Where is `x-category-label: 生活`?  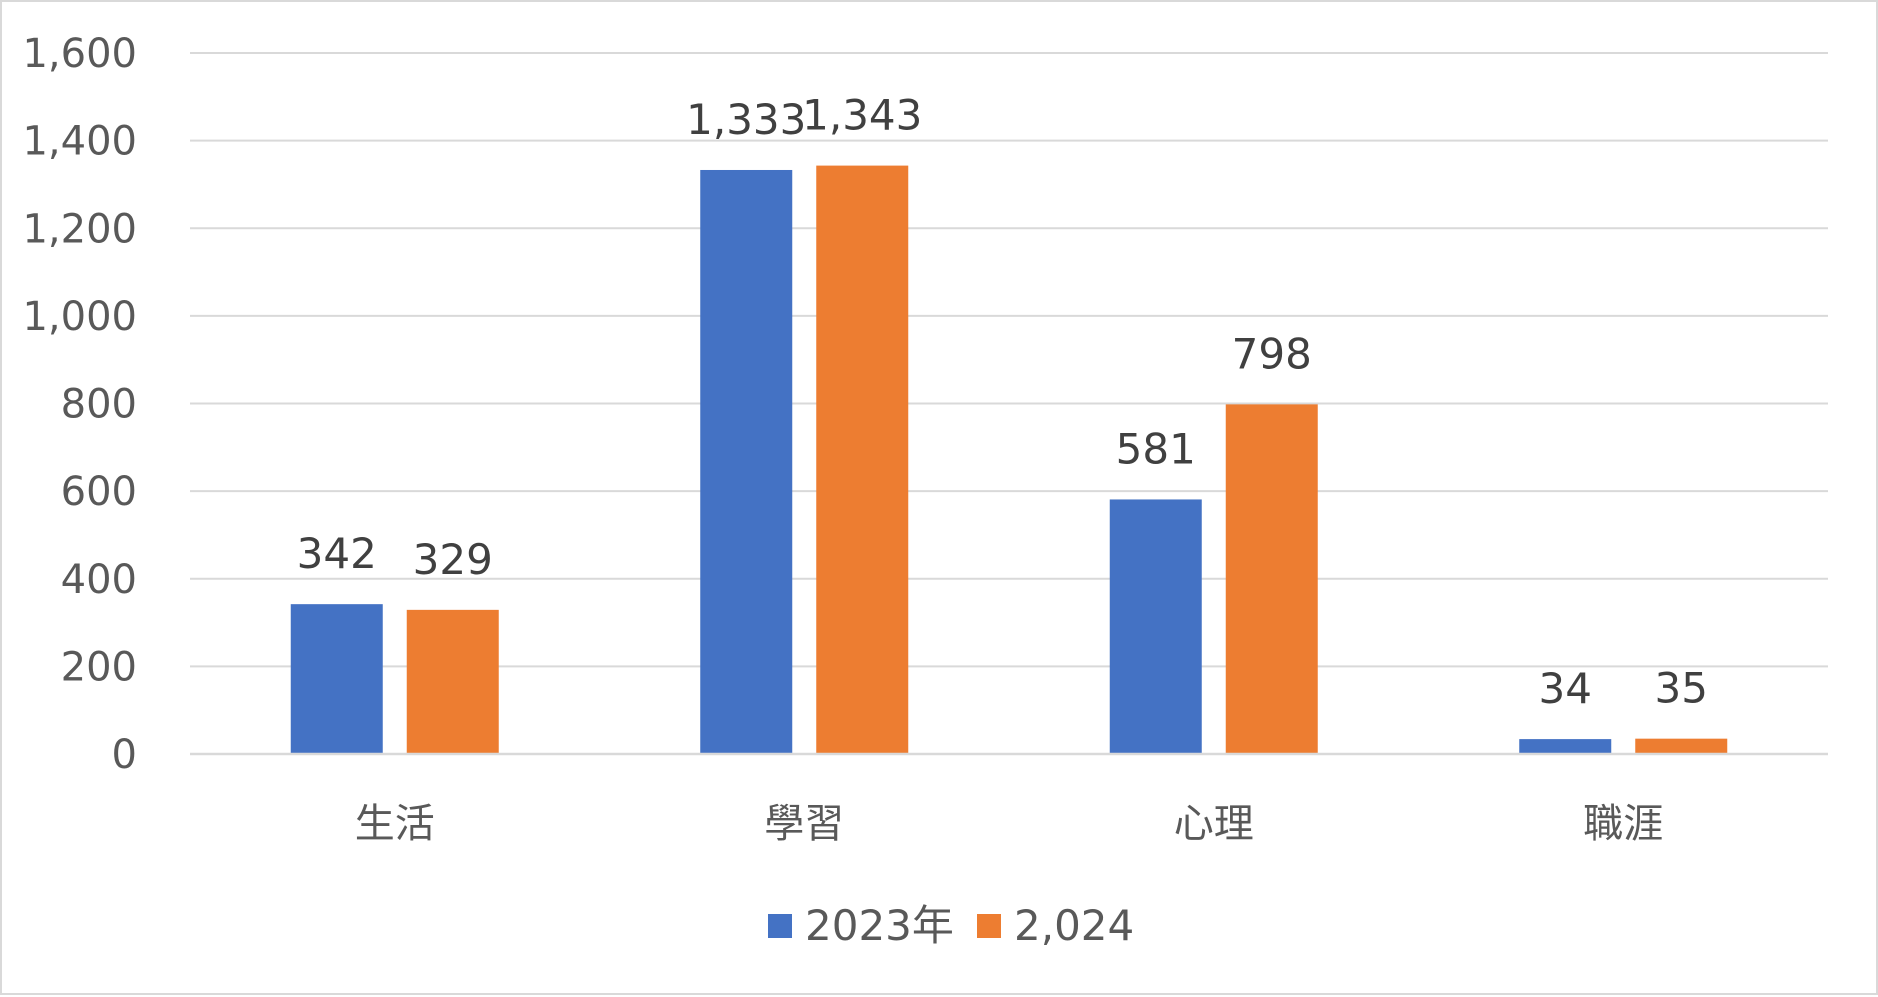
x-category-label: 生活 is located at coordinates (395, 824).